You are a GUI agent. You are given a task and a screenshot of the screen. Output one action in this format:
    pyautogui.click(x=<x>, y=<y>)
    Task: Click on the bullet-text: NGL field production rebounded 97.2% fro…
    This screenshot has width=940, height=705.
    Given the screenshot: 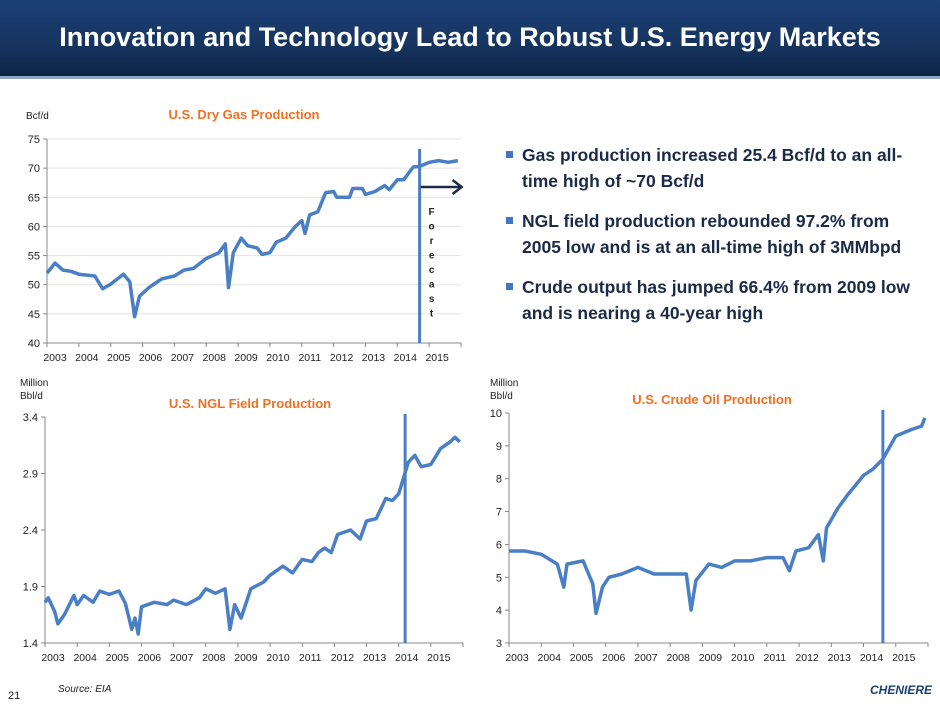 What is the action you would take?
    pyautogui.click(x=712, y=234)
    